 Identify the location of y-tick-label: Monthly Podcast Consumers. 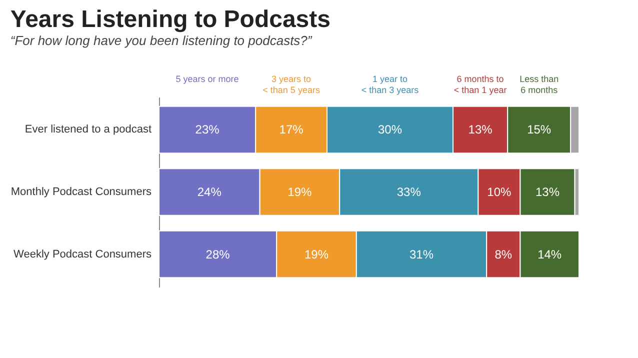
(81, 192).